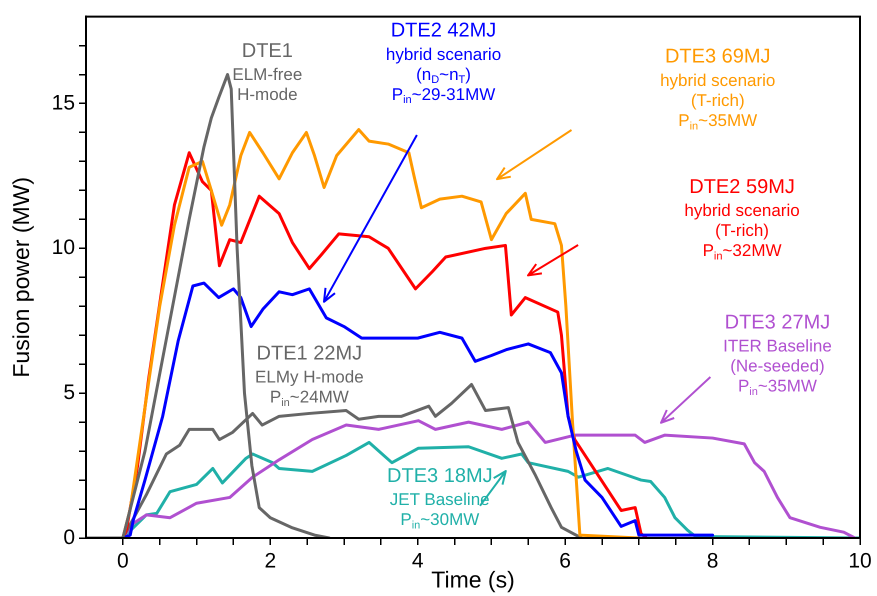 This screenshot has height=596, width=877. I want to click on x-tick-label: 4, so click(418, 560).